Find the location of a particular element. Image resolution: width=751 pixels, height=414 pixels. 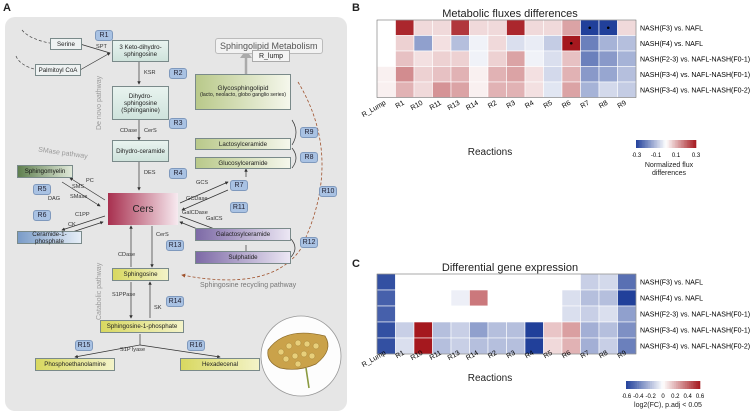

enzyme-des: DES is located at coordinates (150, 173).